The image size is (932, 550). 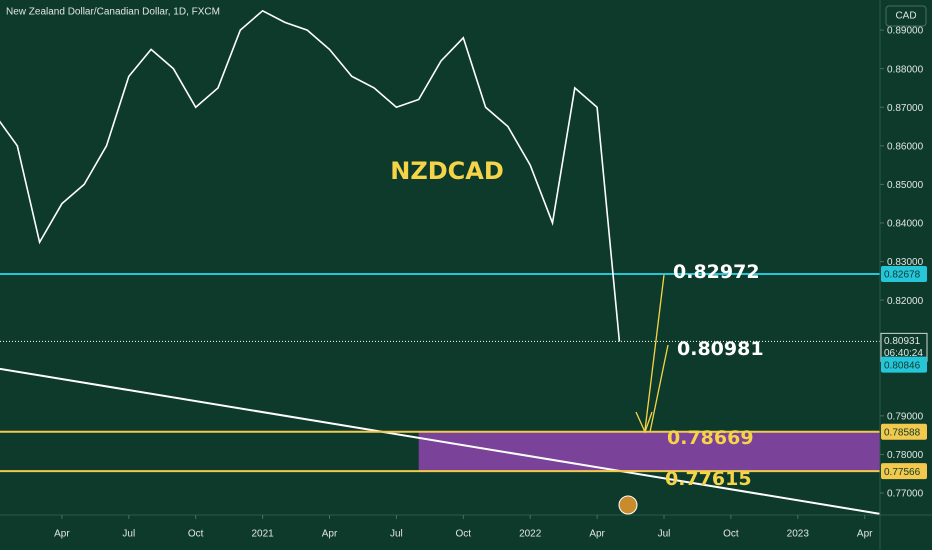 I want to click on x-tick-label: 2022, so click(x=530, y=534).